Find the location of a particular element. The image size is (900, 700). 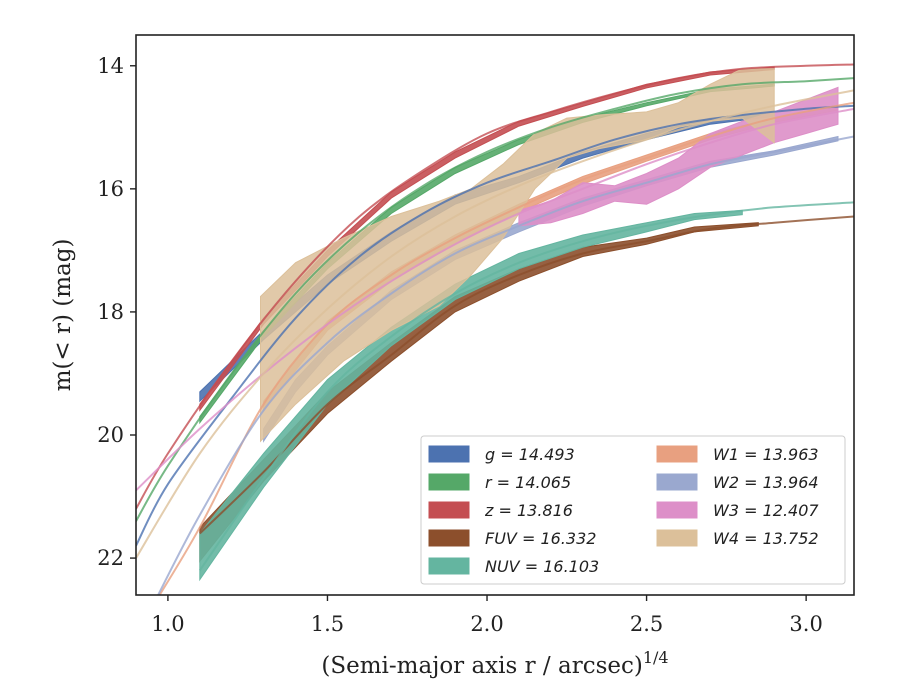

legend-swatch-w1 is located at coordinates (677, 454).